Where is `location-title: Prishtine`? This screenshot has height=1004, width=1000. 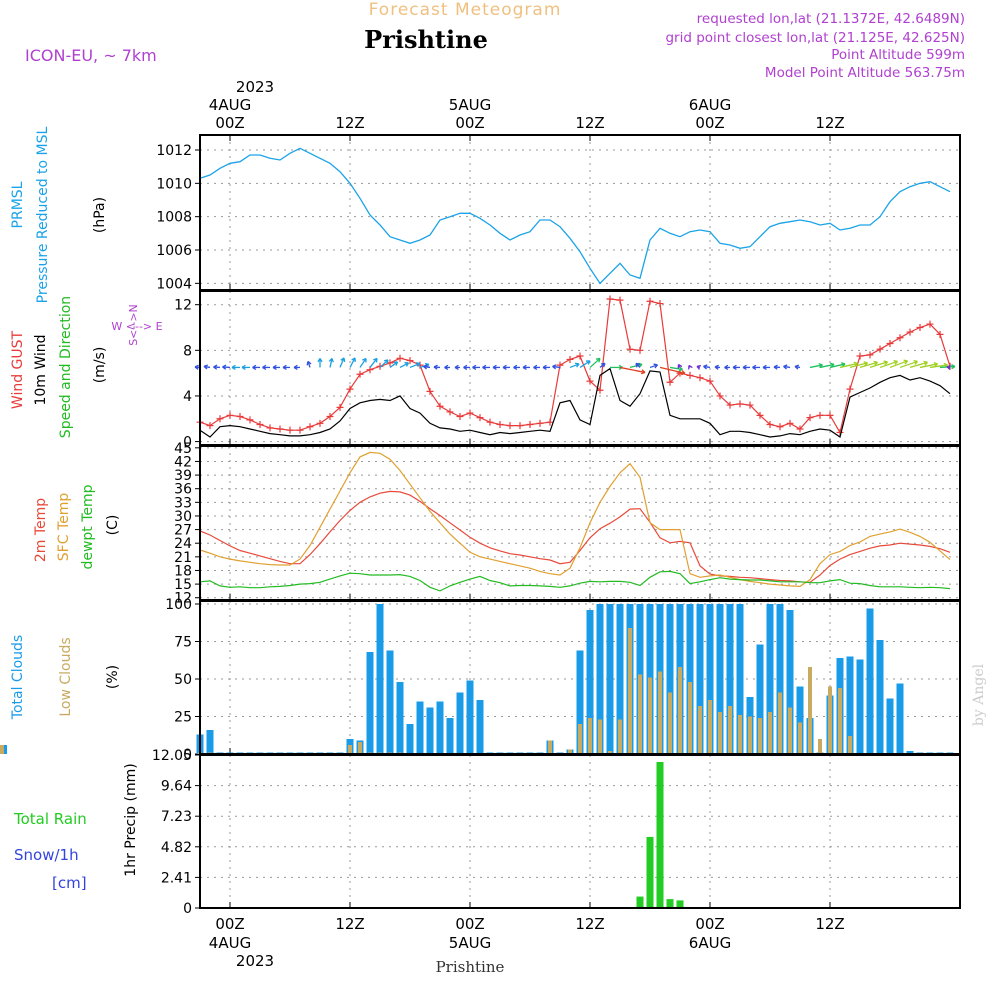
location-title: Prishtine is located at coordinates (426, 39).